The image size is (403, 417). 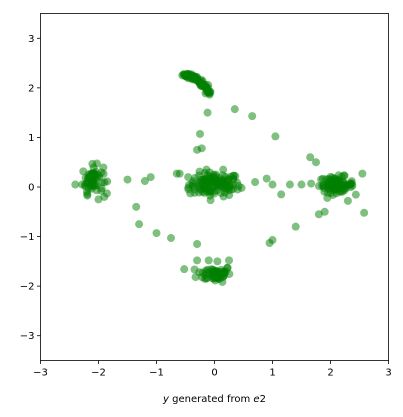 I want to click on x-tick-label: −3, so click(x=40, y=373).